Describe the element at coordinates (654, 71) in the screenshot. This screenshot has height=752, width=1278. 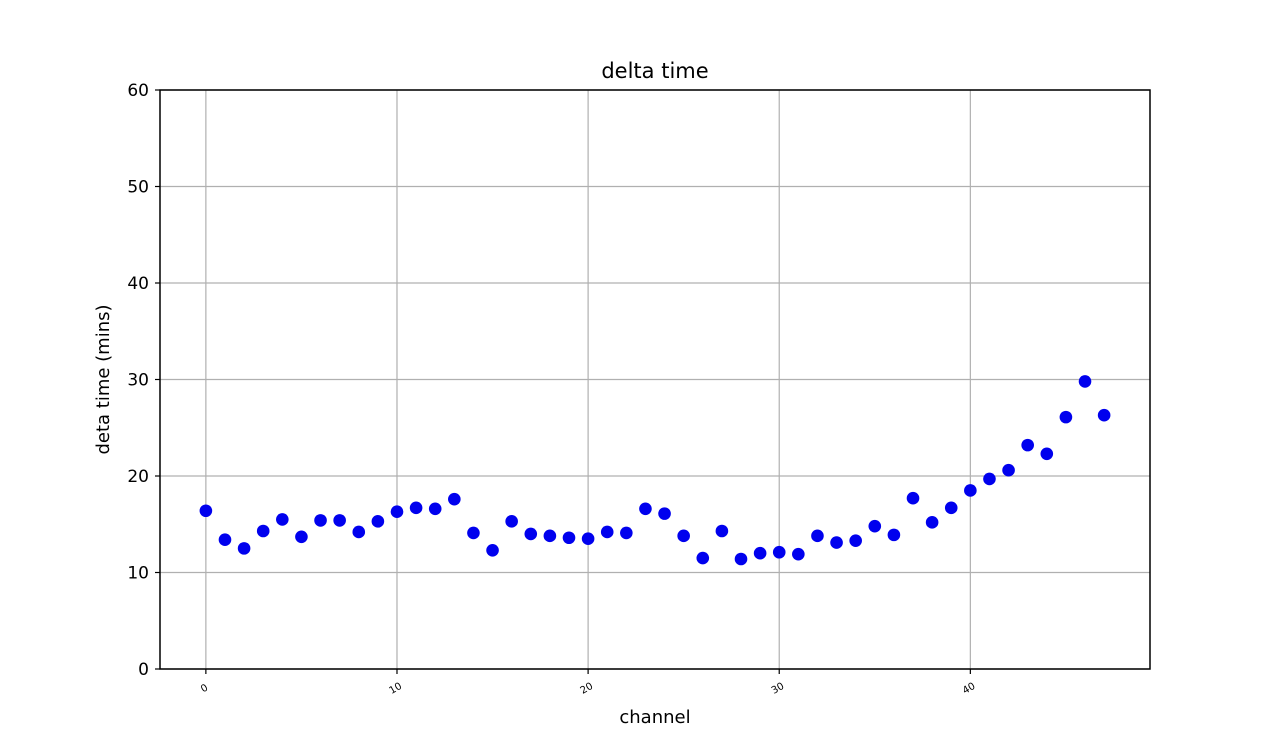
I see `chart-title: delta time` at that location.